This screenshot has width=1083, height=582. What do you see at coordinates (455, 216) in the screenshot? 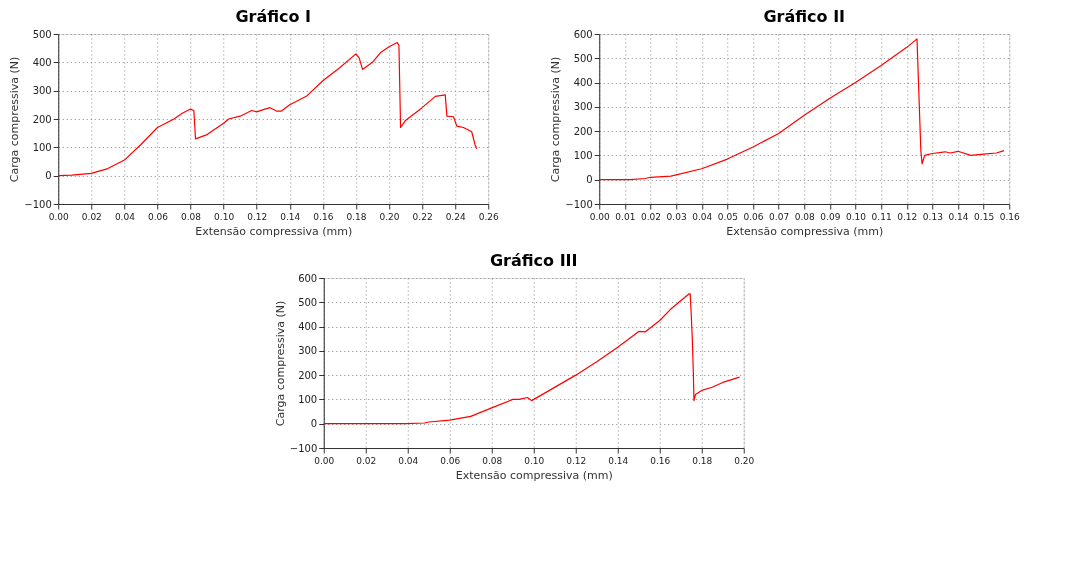
I see `x-tick-label: 0.24` at bounding box center [455, 216].